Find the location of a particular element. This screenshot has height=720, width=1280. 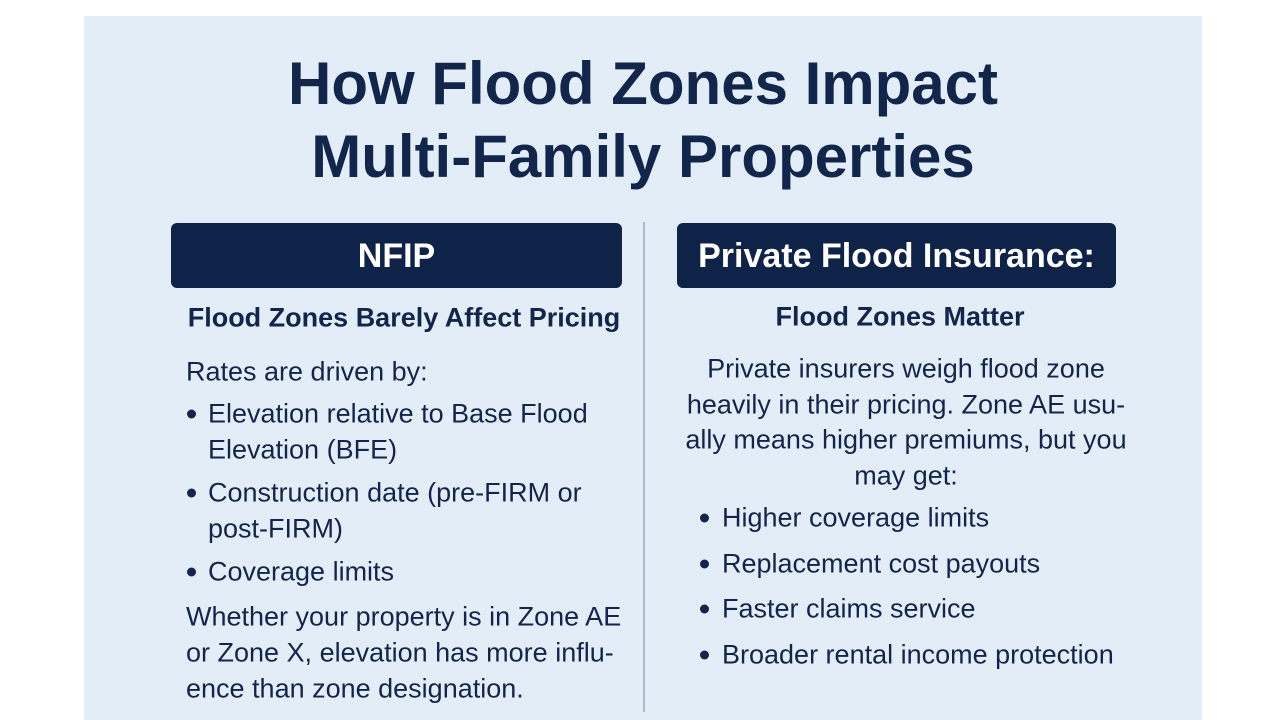

bullet-text: Coverage limits is located at coordinates (301, 571).